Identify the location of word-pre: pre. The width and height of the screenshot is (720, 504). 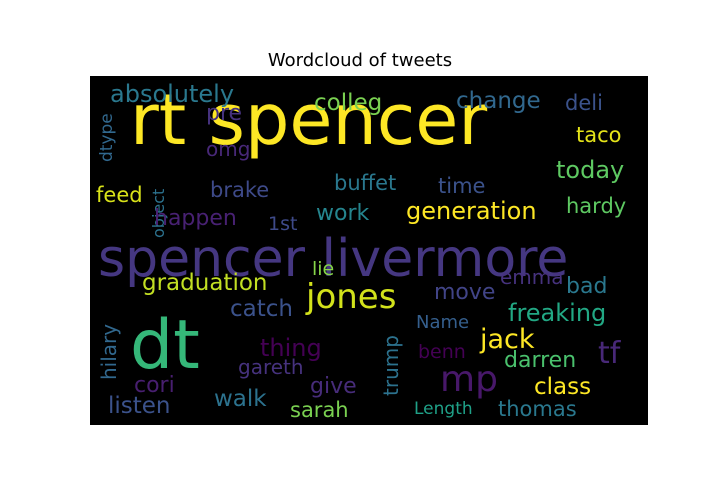
(224, 113).